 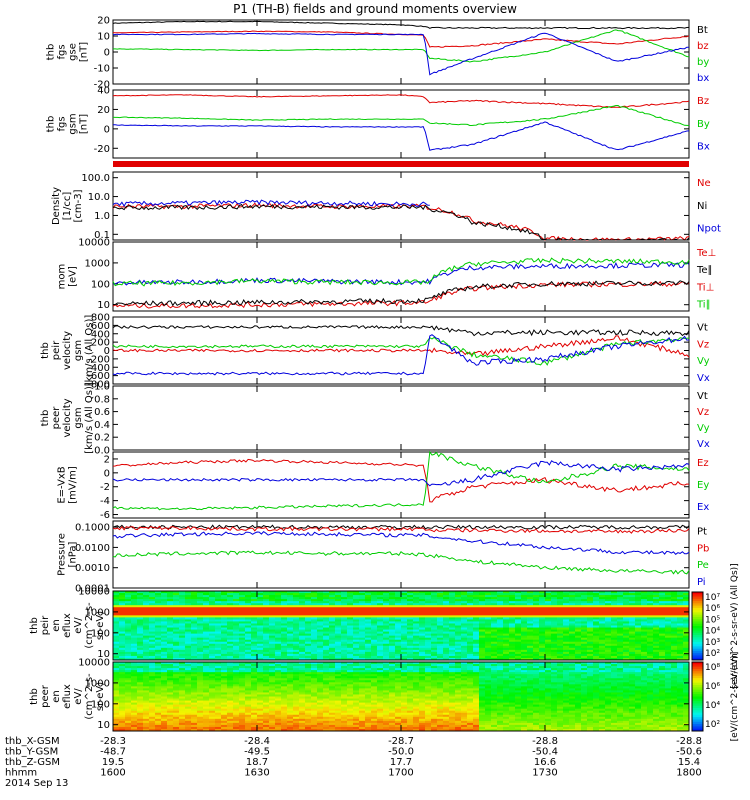 I want to click on series-Vx, so click(x=401, y=355).